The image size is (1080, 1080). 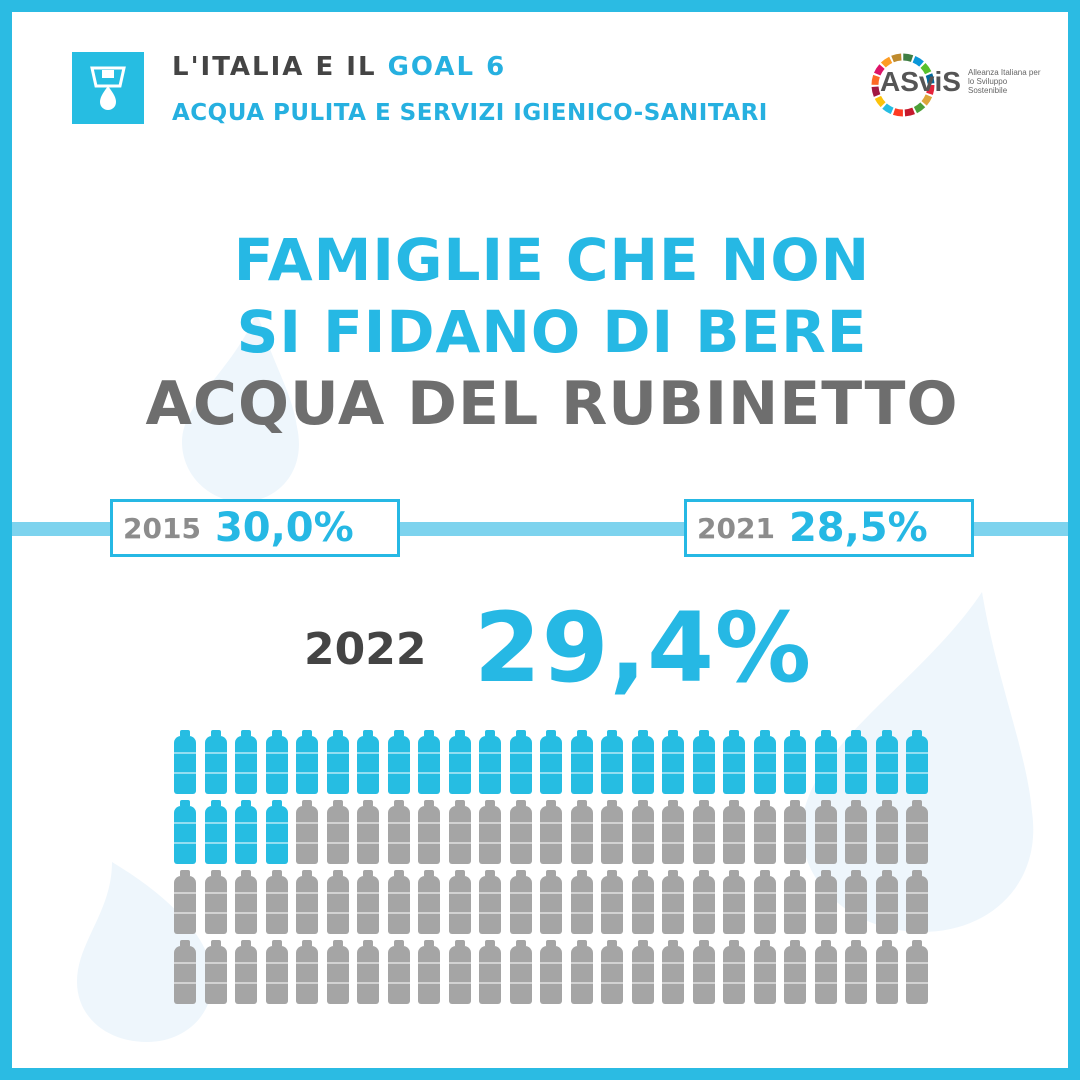 What do you see at coordinates (274, 67) in the screenshot?
I see `goal-title-prefix: L'ITALIA E IL` at bounding box center [274, 67].